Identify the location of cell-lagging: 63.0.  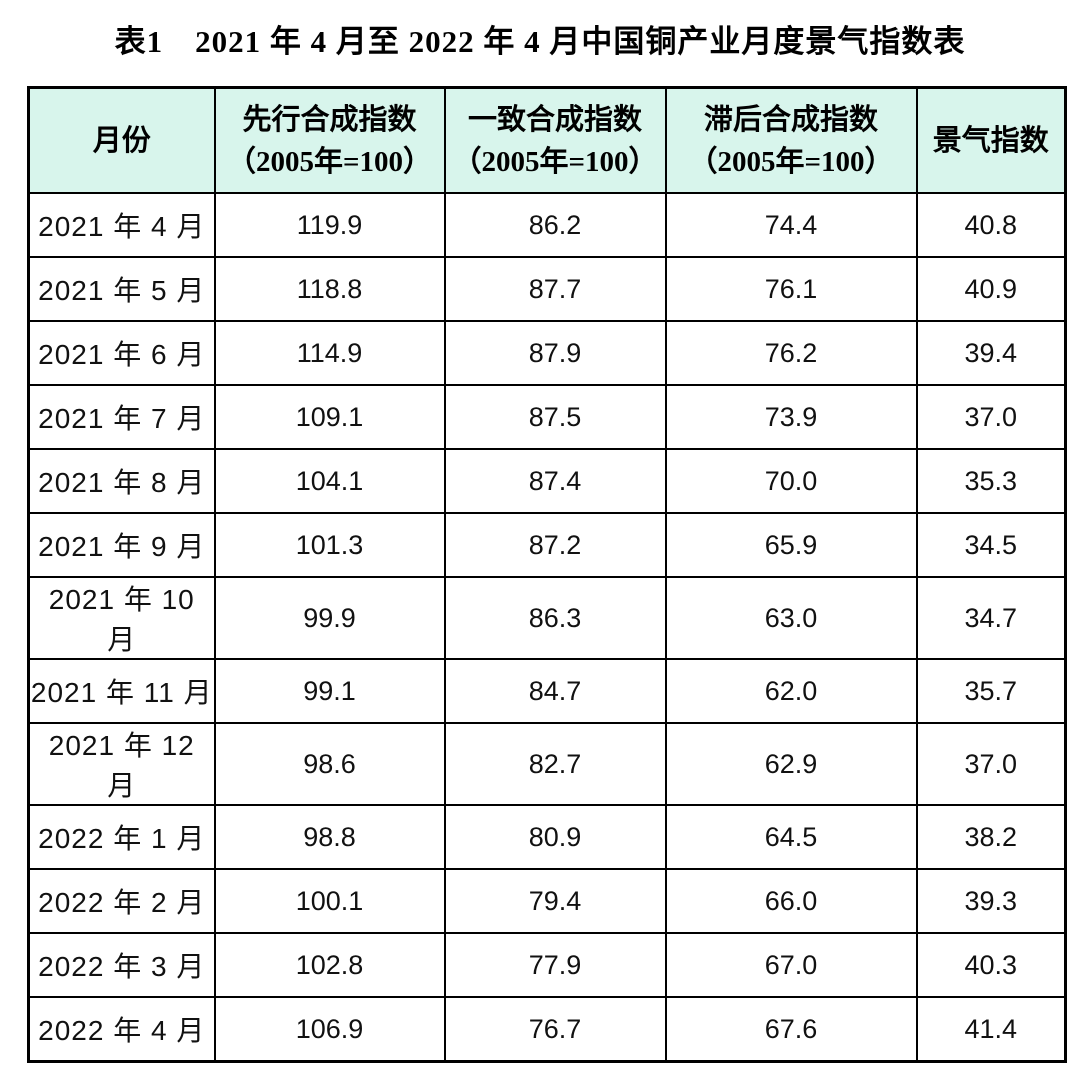
(791, 618).